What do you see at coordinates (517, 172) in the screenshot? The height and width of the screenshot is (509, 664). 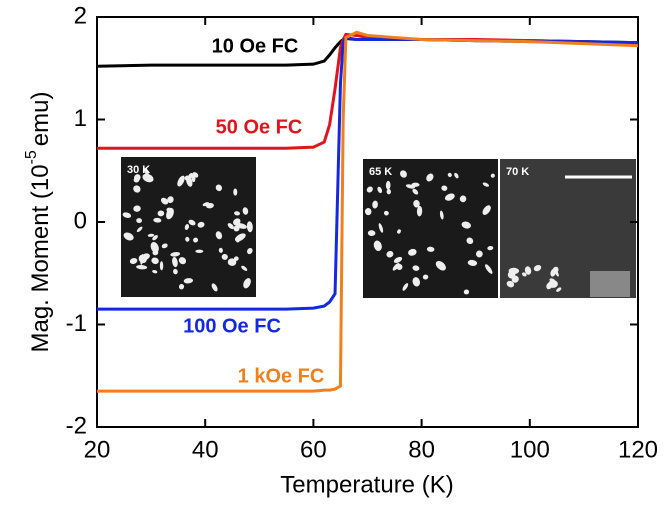 I see `inset-label: 70 K` at bounding box center [517, 172].